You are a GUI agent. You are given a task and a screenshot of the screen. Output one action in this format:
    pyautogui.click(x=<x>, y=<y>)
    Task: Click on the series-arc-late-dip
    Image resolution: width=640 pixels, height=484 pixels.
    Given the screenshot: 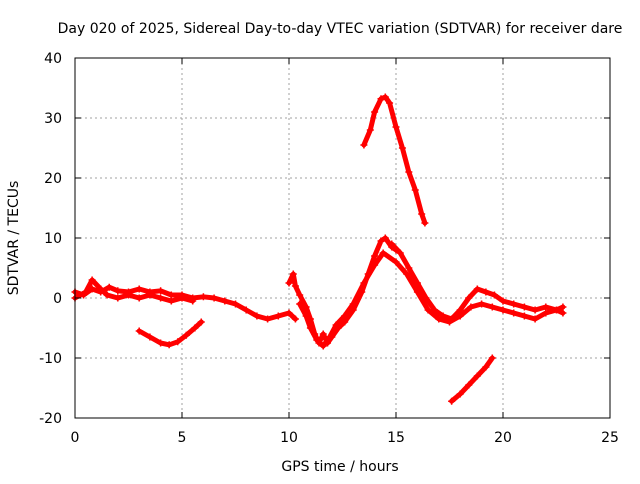 What is the action you would take?
    pyautogui.click(x=472, y=379)
    